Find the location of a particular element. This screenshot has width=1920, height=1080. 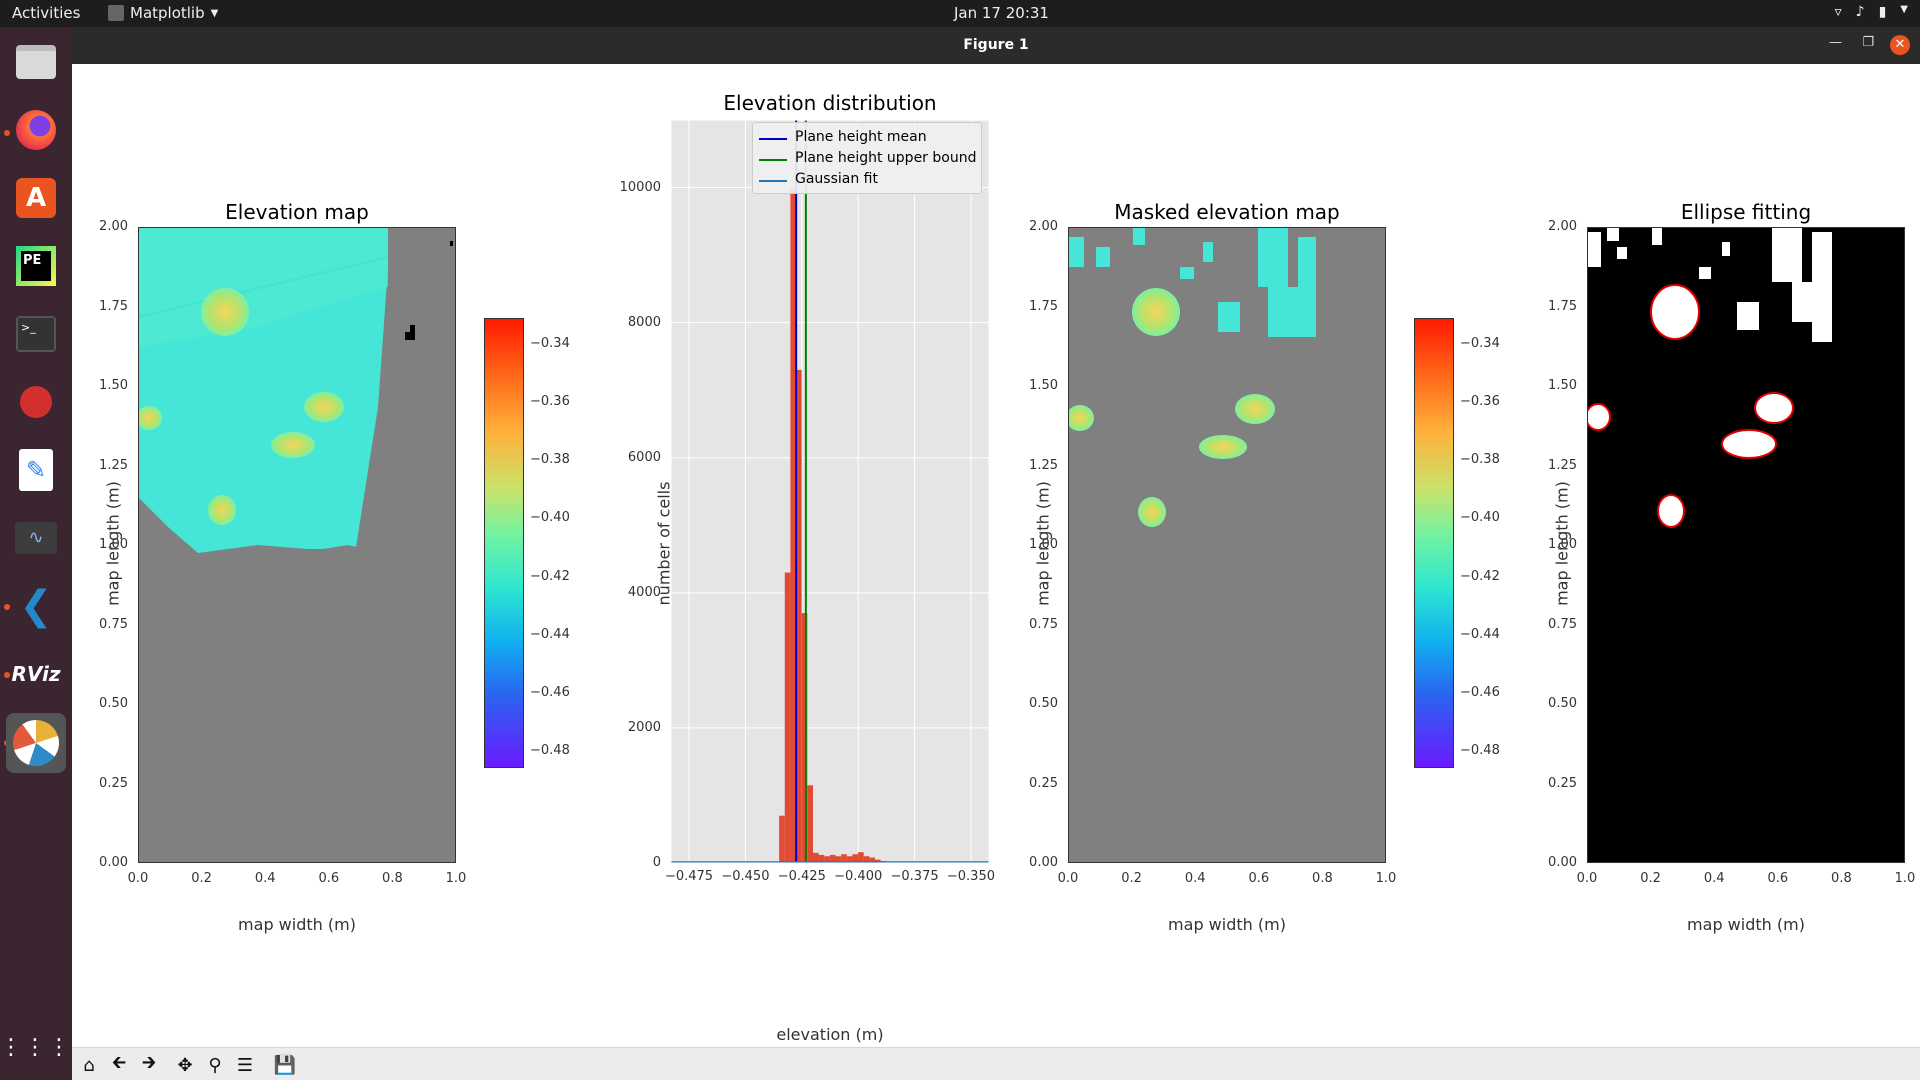

zoom-icon: ⚲ is located at coordinates (215, 1065).